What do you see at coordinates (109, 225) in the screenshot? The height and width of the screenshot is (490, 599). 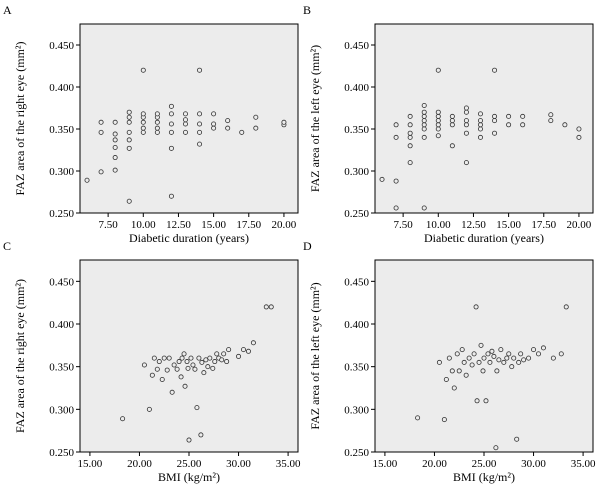 I see `x-tick-label: 7.50` at bounding box center [109, 225].